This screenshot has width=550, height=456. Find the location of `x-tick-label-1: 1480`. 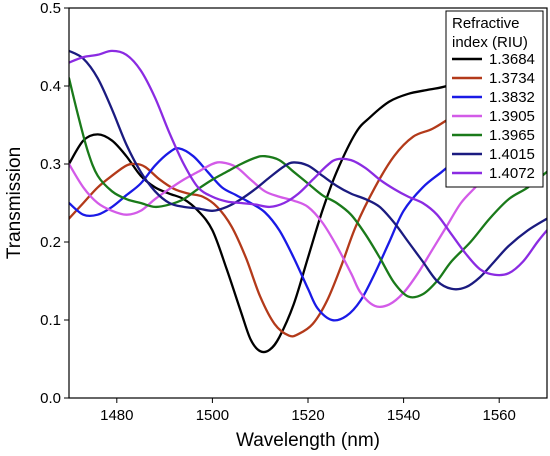

x-tick-label-1: 1480 is located at coordinates (116, 415).